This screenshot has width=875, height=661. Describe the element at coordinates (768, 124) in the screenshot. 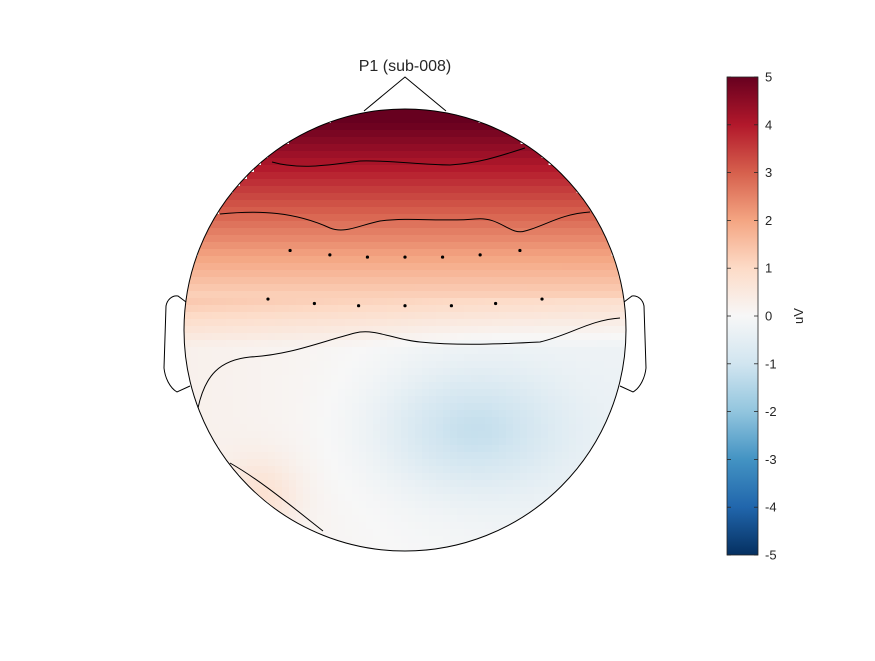

I see `colorbar-tick-label: 4` at that location.